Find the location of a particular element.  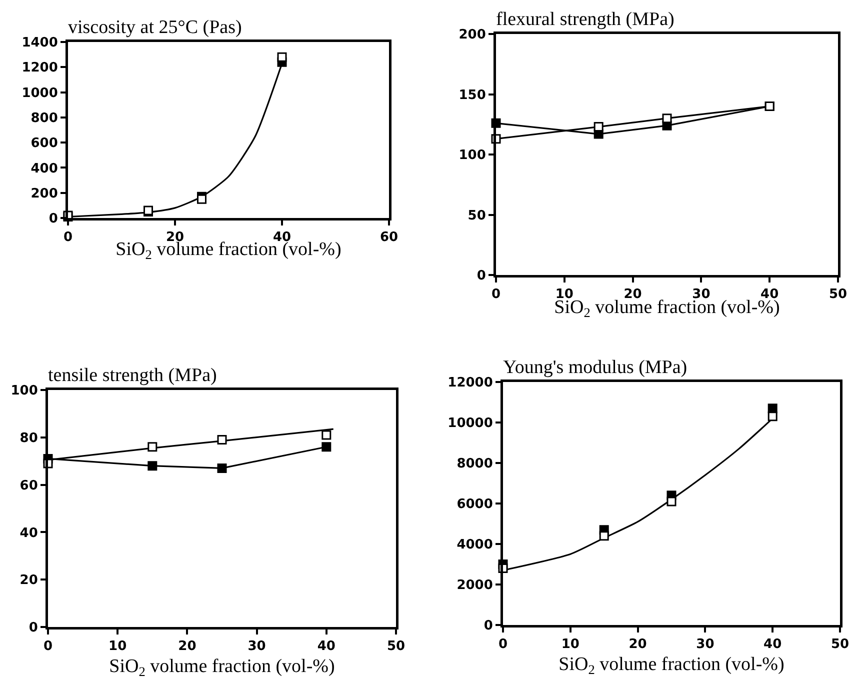

y-tick-label: 400 is located at coordinates (44, 168).